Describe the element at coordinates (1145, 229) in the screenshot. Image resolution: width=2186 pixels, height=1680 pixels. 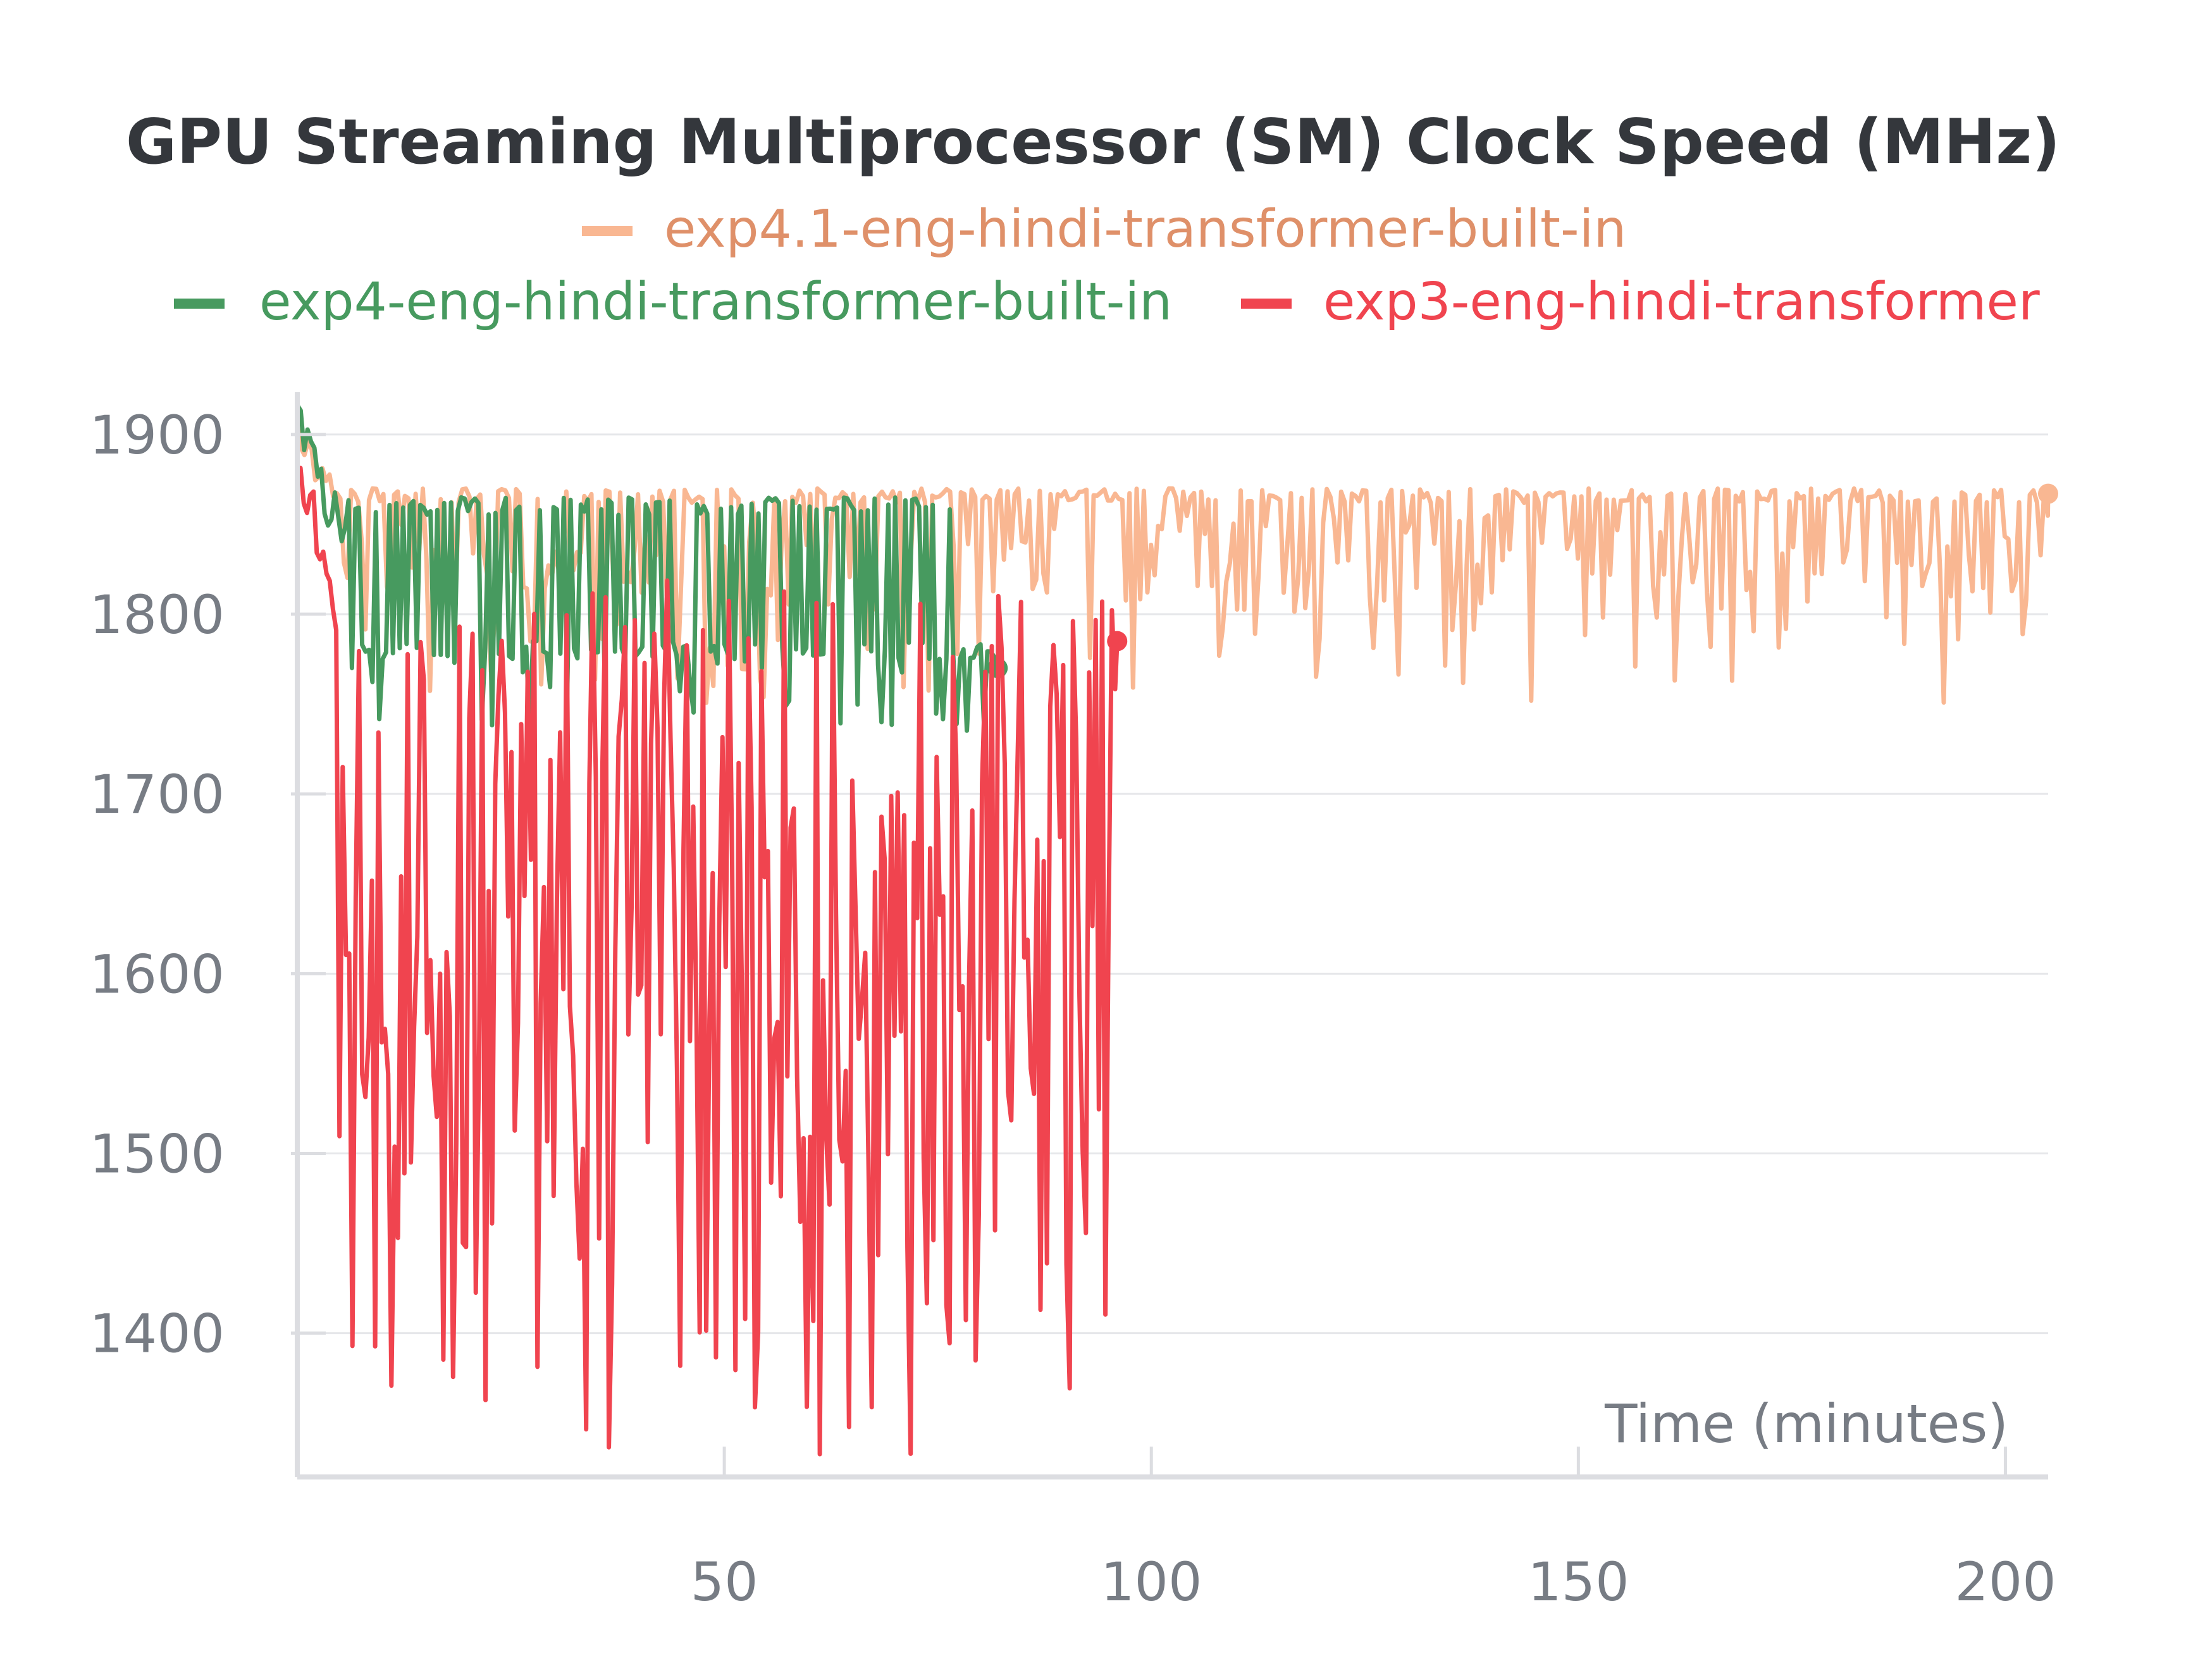
I see `legend-label-0: exp4.1-eng-hindi-transformer-built-in` at that location.